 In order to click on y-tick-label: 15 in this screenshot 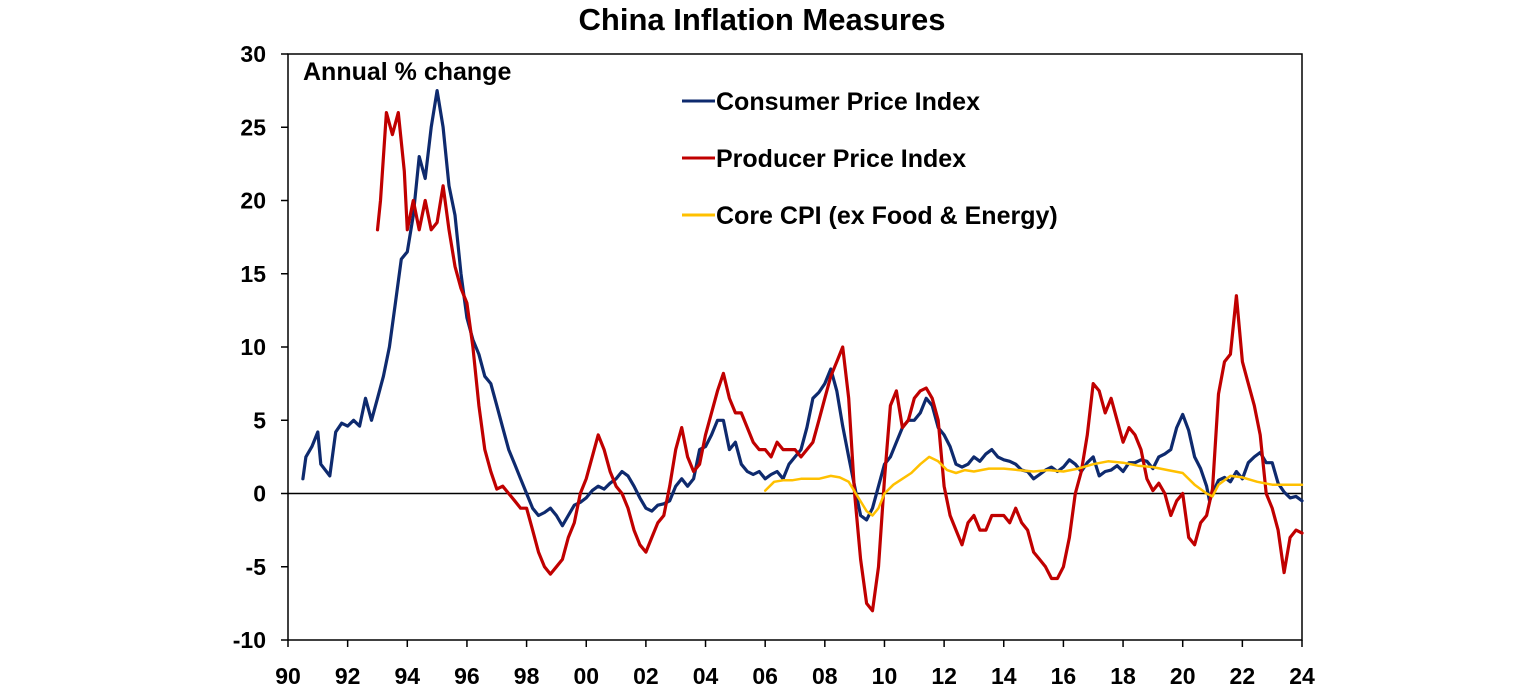, I will do `click(253, 274)`.